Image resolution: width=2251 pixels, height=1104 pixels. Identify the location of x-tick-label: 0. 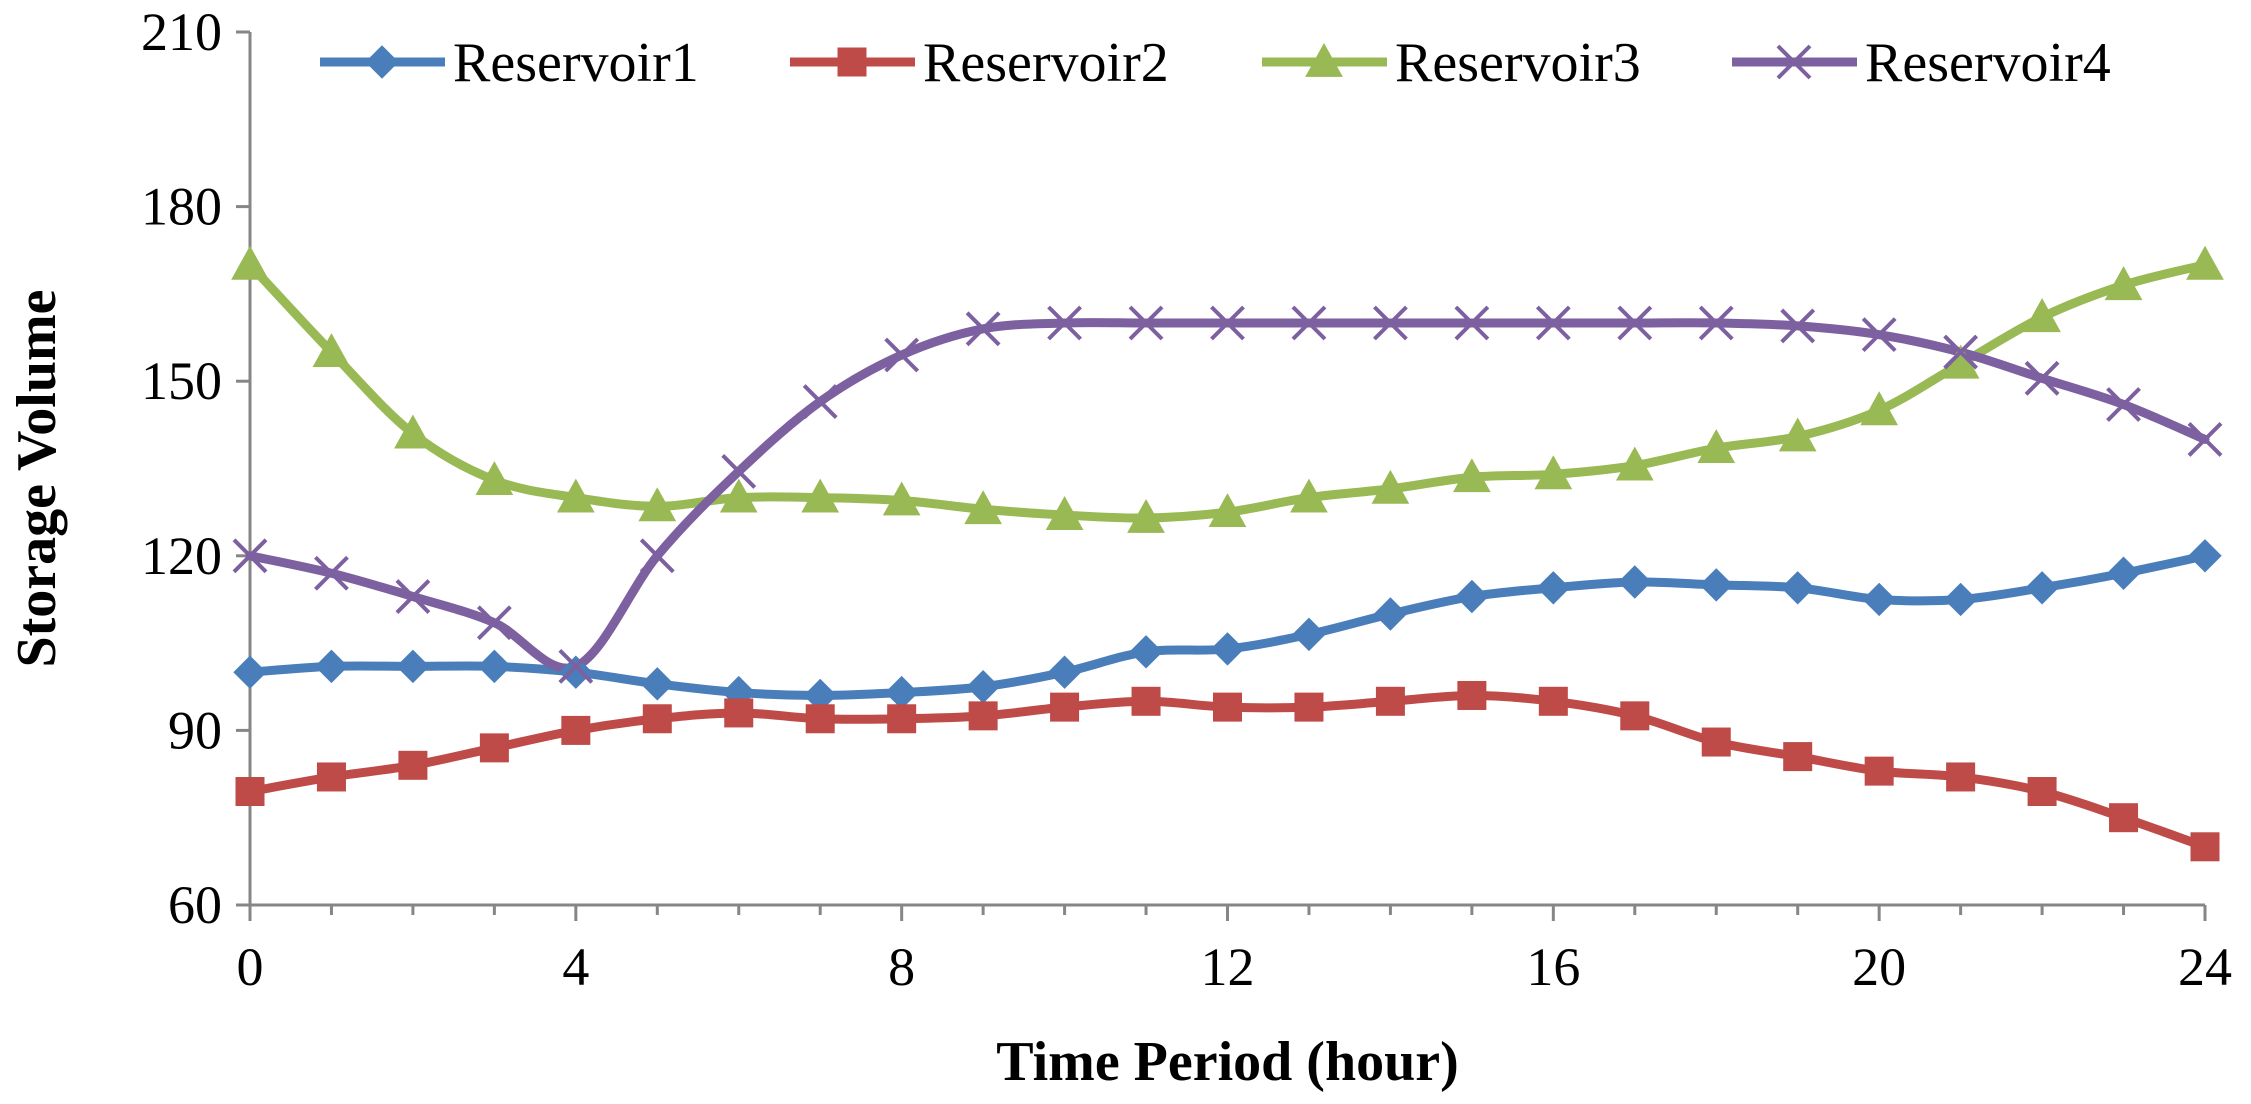
(250, 967).